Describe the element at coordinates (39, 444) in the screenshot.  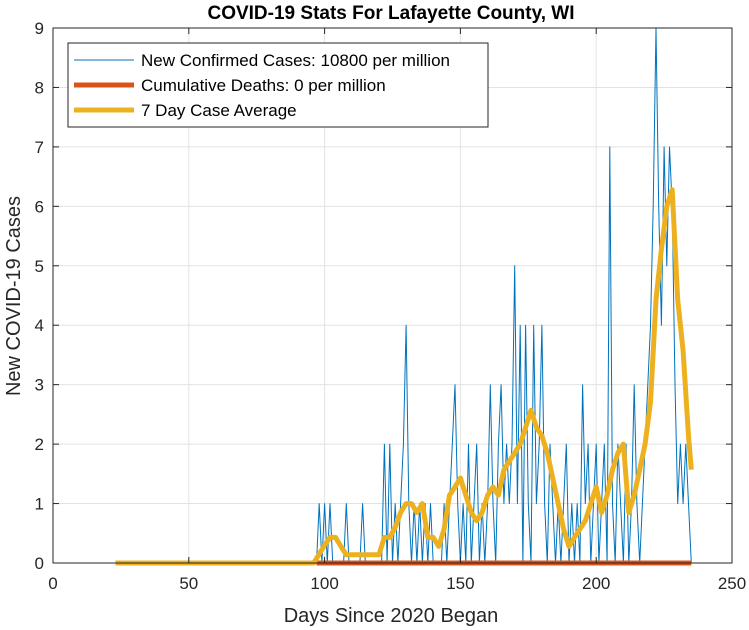
I see `y-tick-label-2: 2` at that location.